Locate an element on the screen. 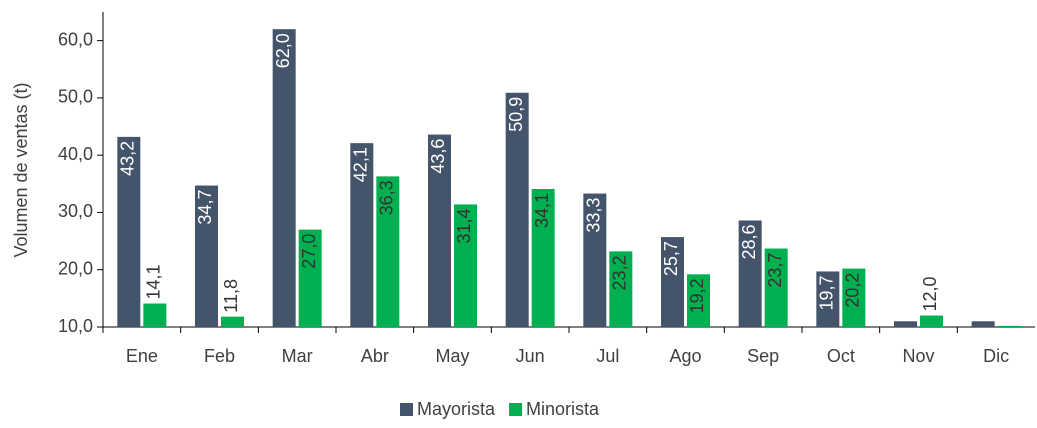  data-label: 42,1 is located at coordinates (361, 164).